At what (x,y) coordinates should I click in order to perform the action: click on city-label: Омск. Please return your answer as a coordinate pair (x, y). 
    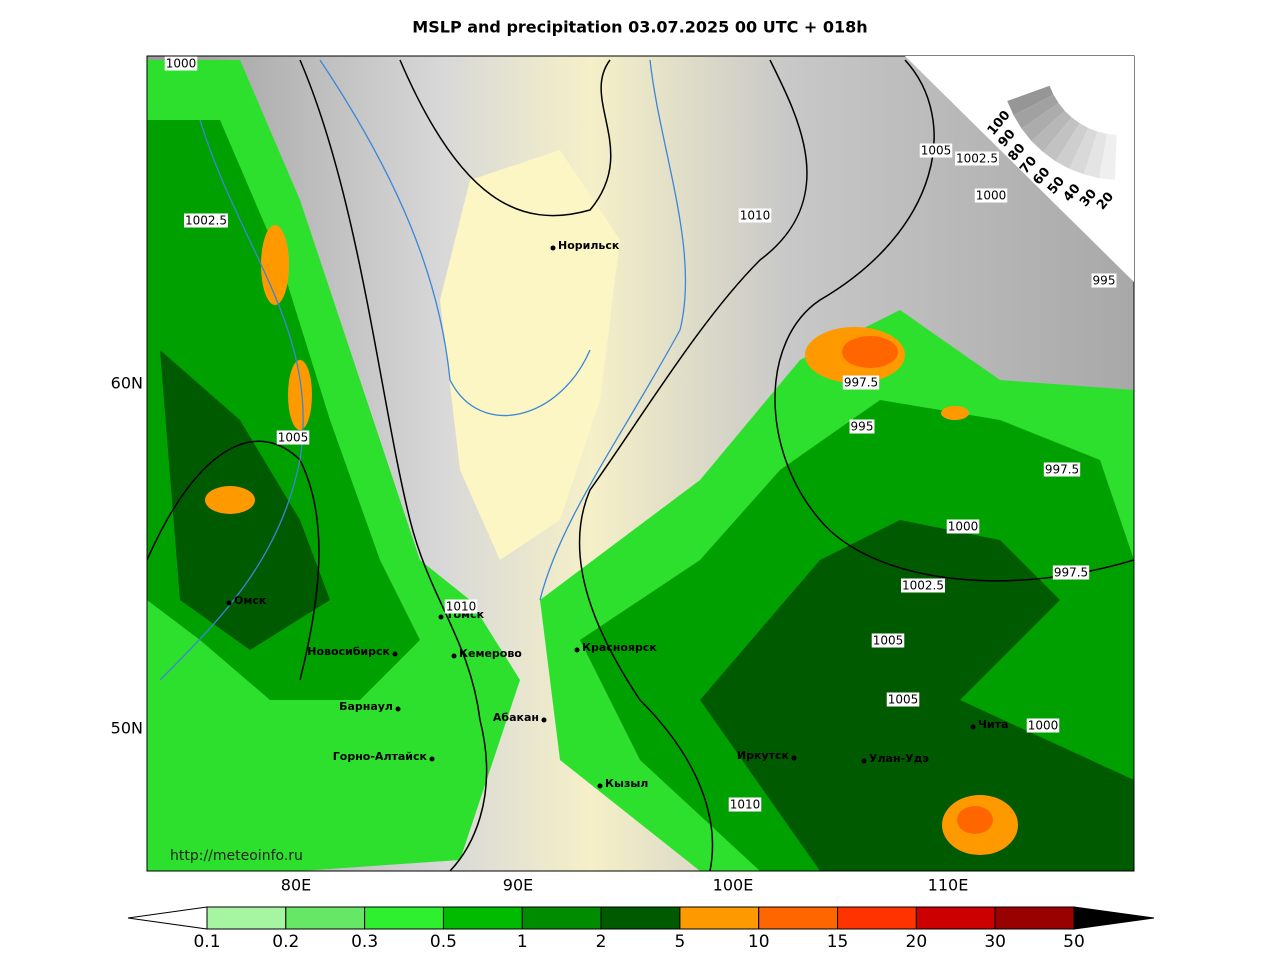
    Looking at the image, I should click on (250, 600).